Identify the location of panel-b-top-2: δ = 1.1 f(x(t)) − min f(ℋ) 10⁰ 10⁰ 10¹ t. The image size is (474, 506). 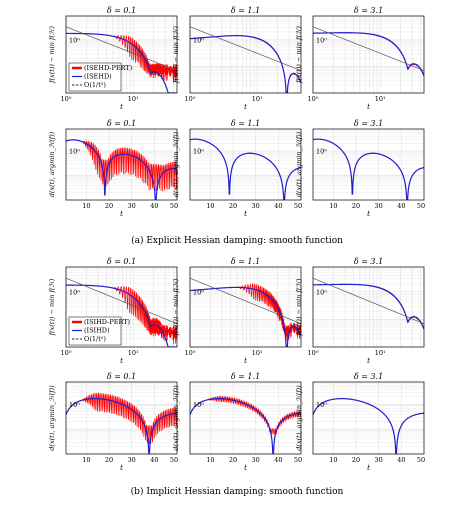
(237, 311).